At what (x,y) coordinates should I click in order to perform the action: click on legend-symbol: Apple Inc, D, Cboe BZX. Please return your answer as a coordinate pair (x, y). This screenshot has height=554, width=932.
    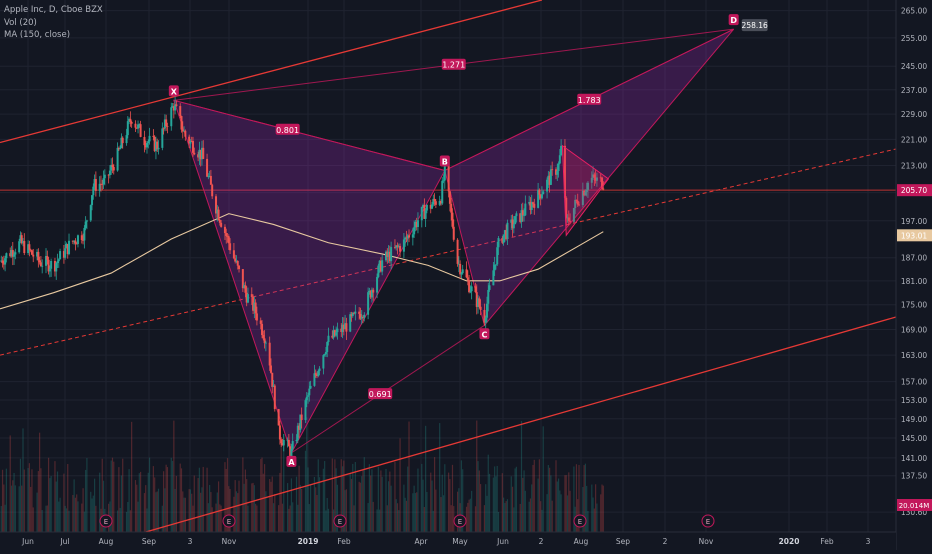
    Looking at the image, I should click on (53, 10).